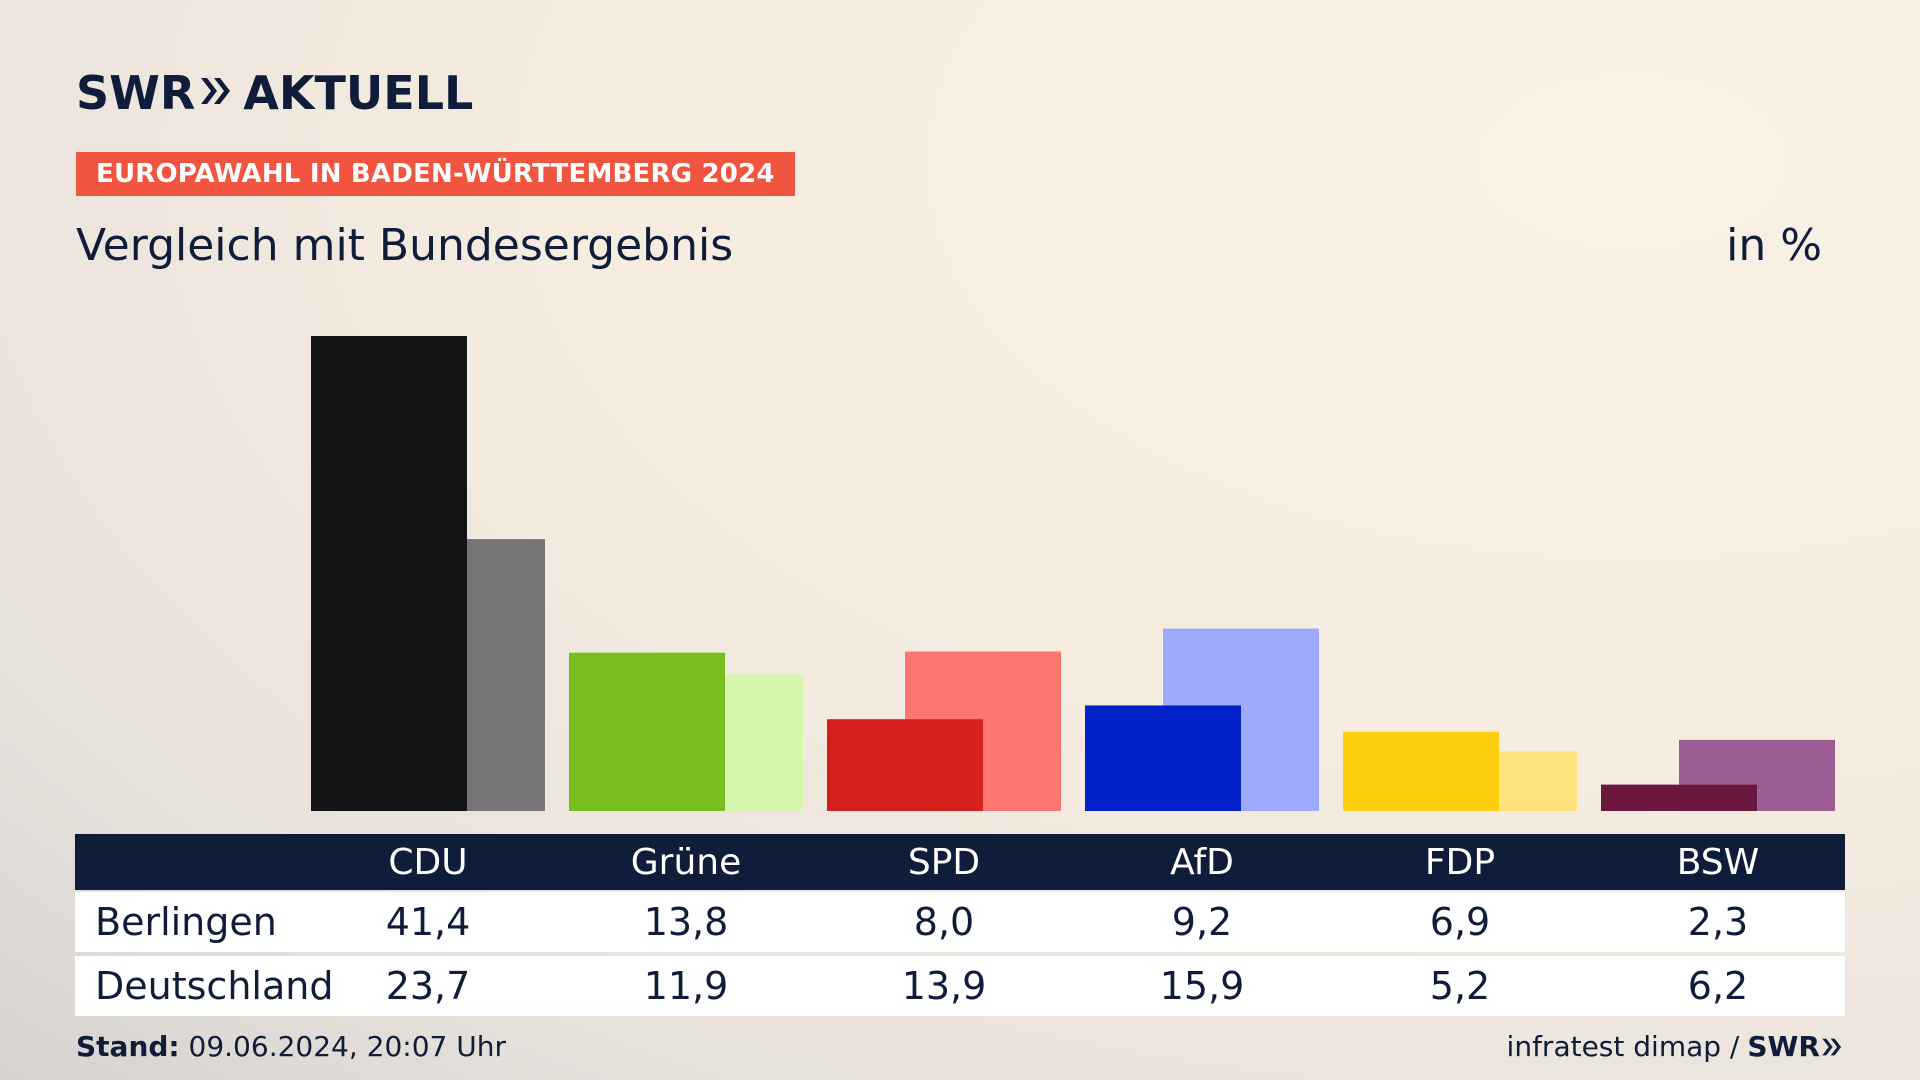 The image size is (1920, 1080). I want to click on bar-berlingen-bsw, so click(1679, 797).